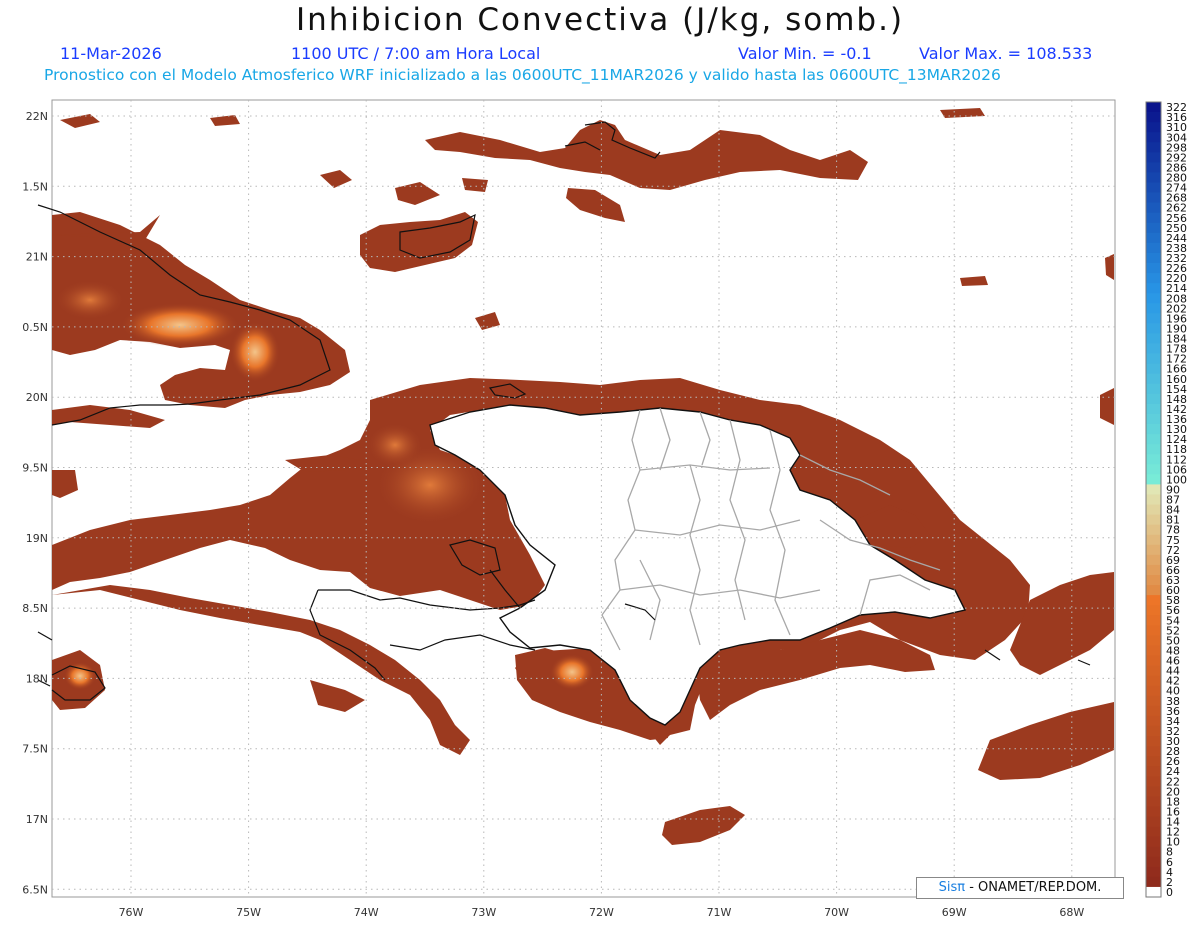  What do you see at coordinates (1006, 53) in the screenshot?
I see `value-max: Valor Max. = 108.533` at bounding box center [1006, 53].